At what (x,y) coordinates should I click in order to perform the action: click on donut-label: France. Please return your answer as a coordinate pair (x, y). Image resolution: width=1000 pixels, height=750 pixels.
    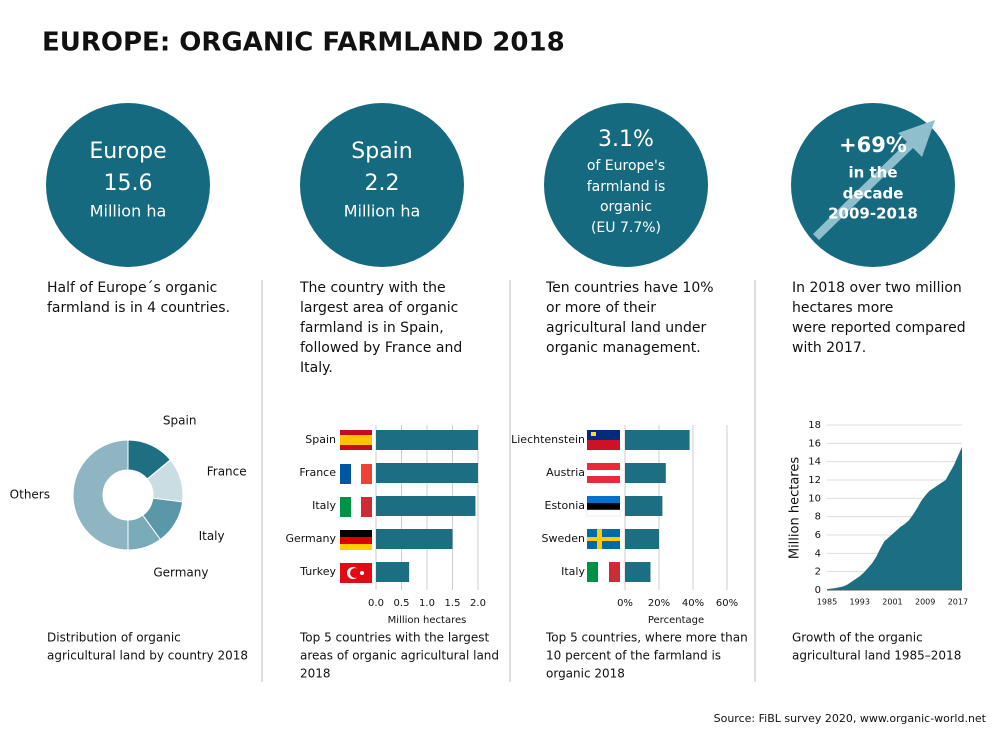
    Looking at the image, I should click on (227, 472).